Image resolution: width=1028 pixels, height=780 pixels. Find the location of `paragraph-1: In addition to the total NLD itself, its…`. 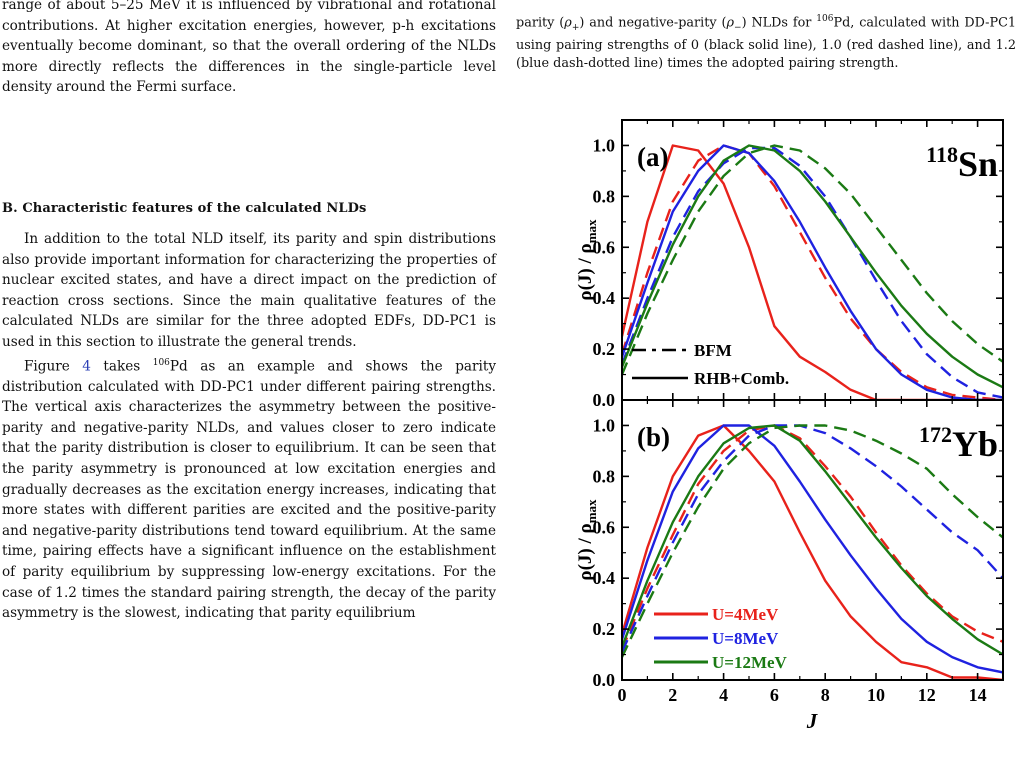

paragraph-1: In addition to the total NLD itself, its… is located at coordinates (249, 290).